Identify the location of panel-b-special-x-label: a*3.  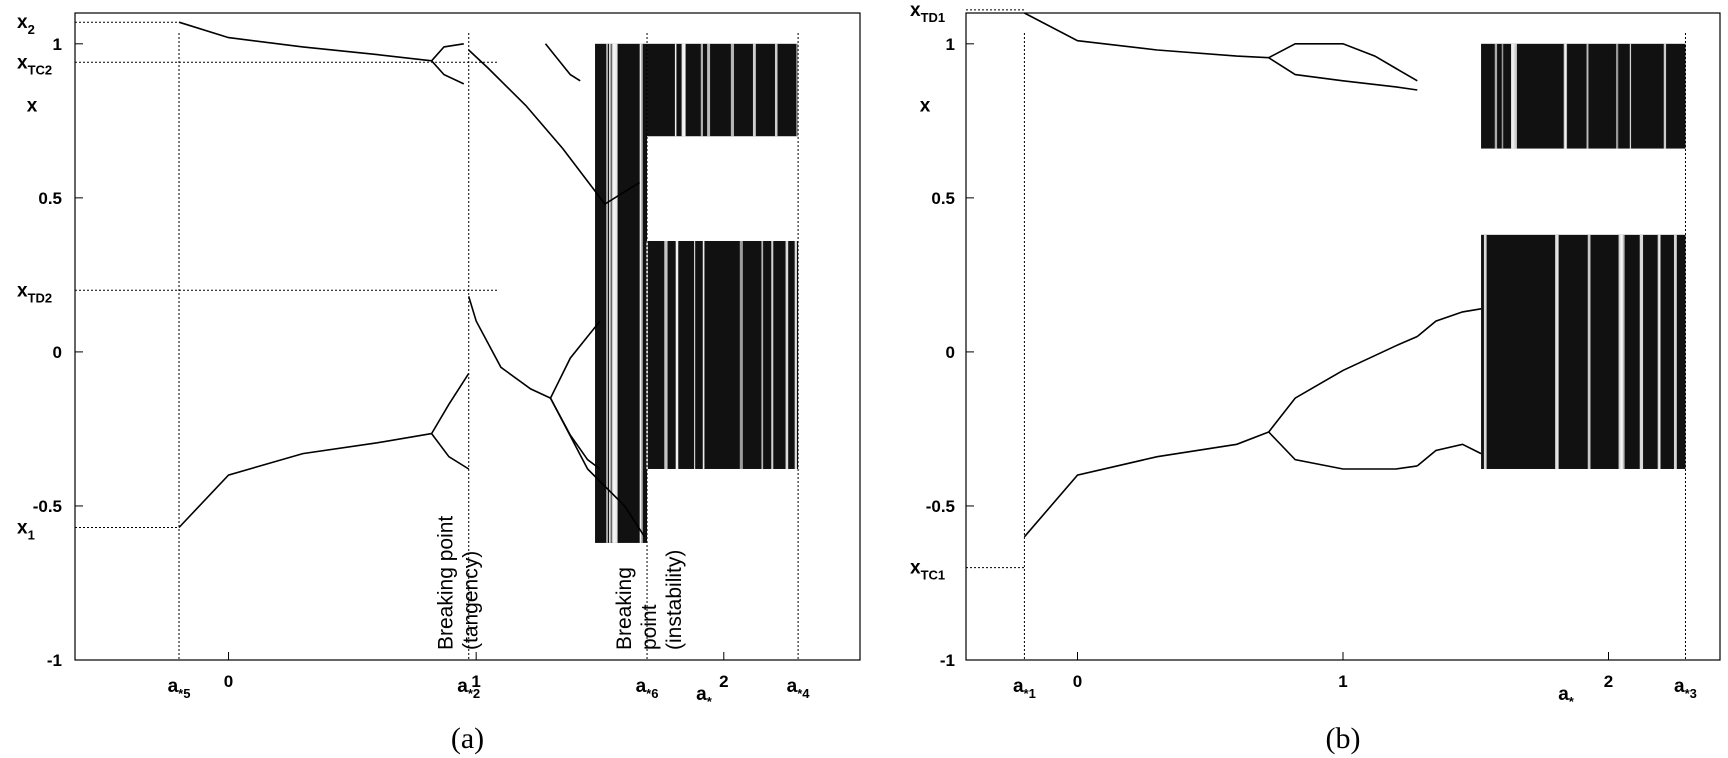
(1685, 688).